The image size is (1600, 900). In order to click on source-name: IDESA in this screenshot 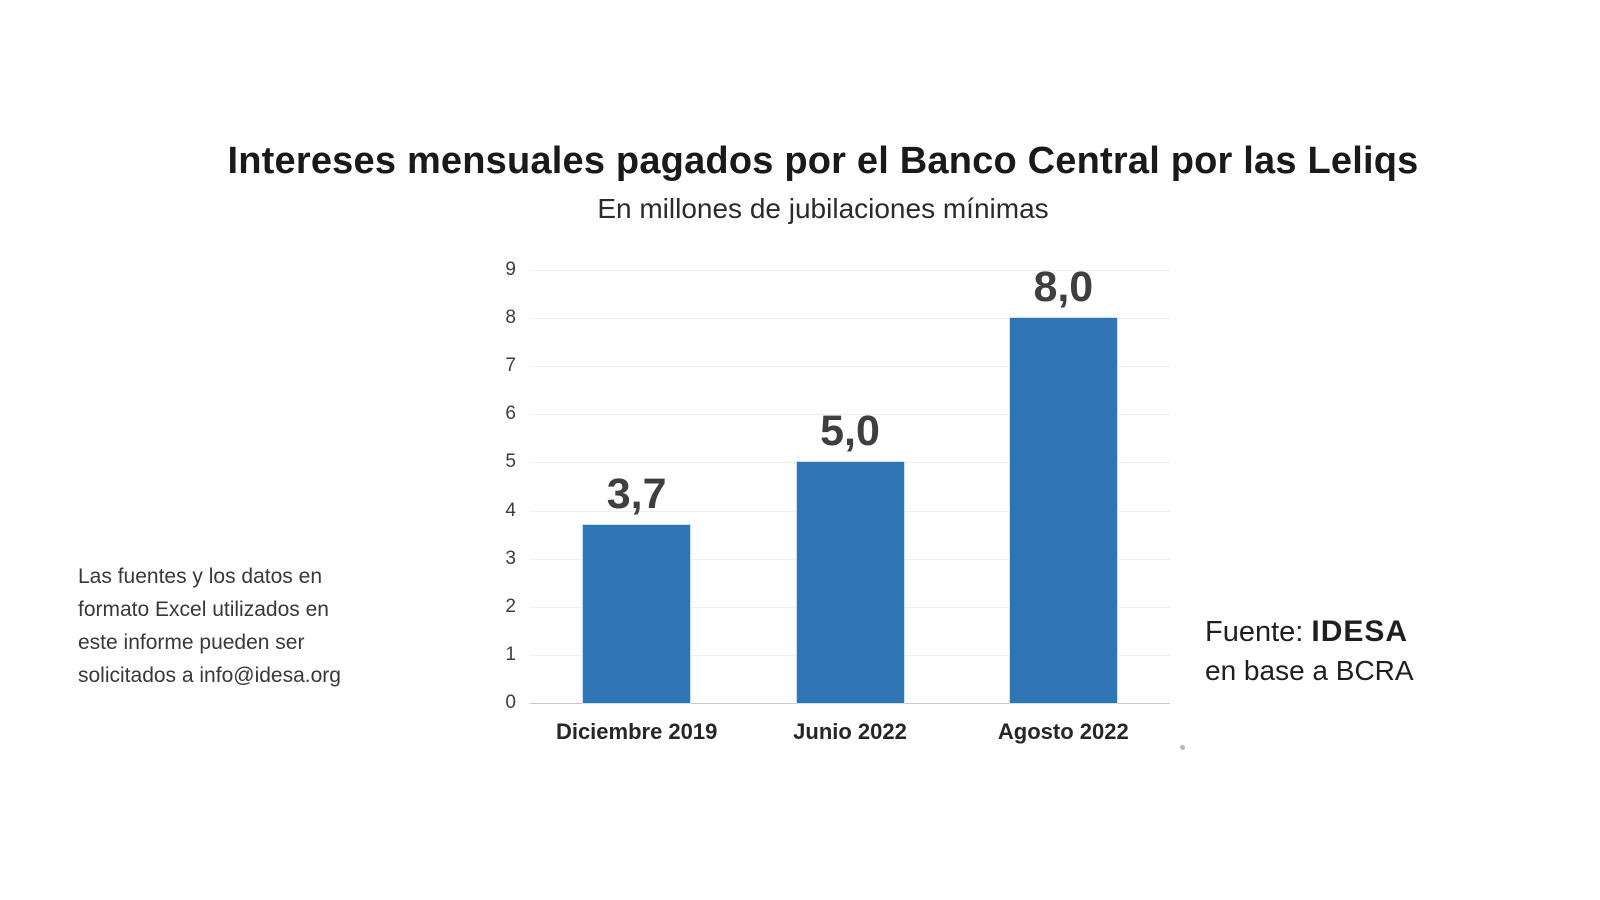, I will do `click(1360, 631)`.